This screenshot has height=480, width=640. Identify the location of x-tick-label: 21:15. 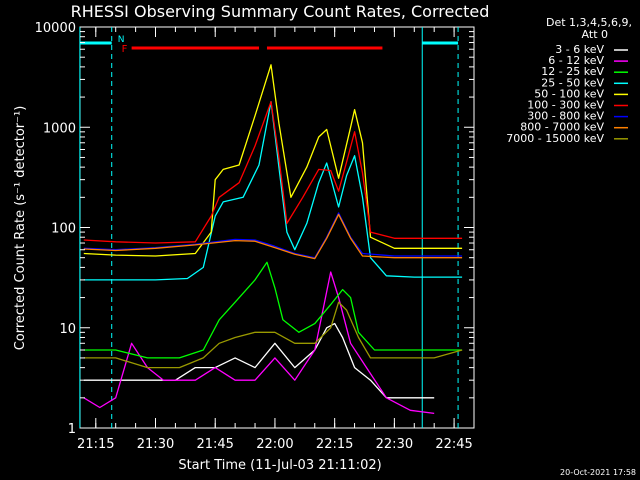
(95, 444).